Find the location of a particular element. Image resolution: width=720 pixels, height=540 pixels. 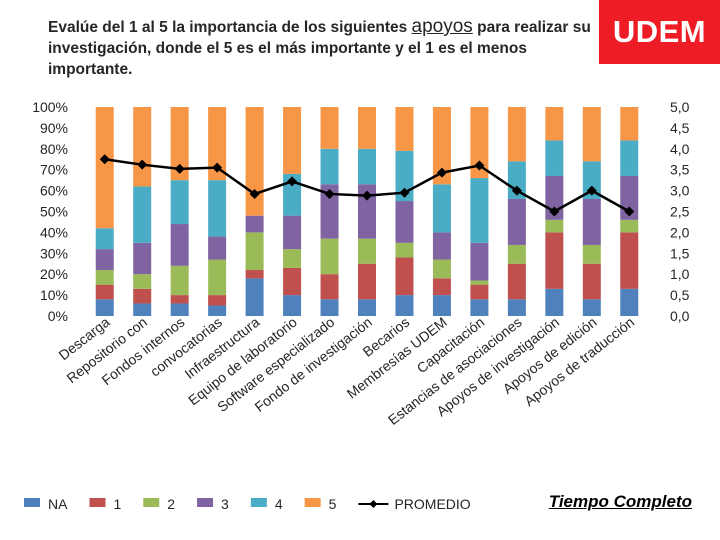

y-left-tick-label: 0% is located at coordinates (58, 316).